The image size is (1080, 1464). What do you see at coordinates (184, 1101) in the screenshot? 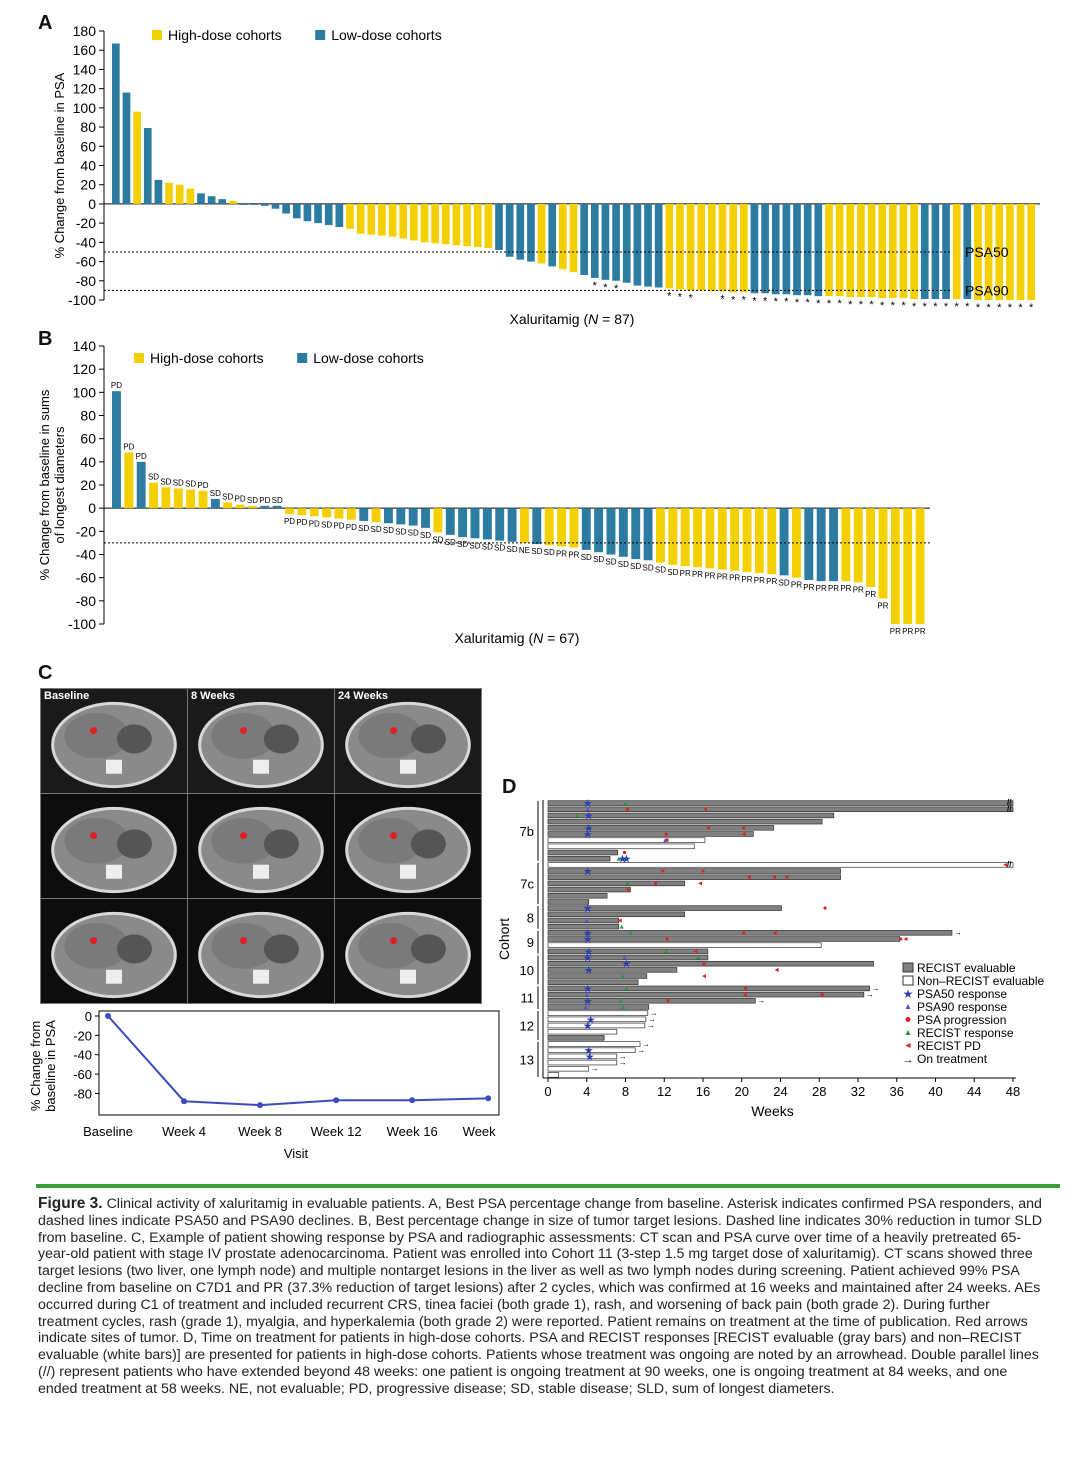
I see `data-point` at bounding box center [184, 1101].